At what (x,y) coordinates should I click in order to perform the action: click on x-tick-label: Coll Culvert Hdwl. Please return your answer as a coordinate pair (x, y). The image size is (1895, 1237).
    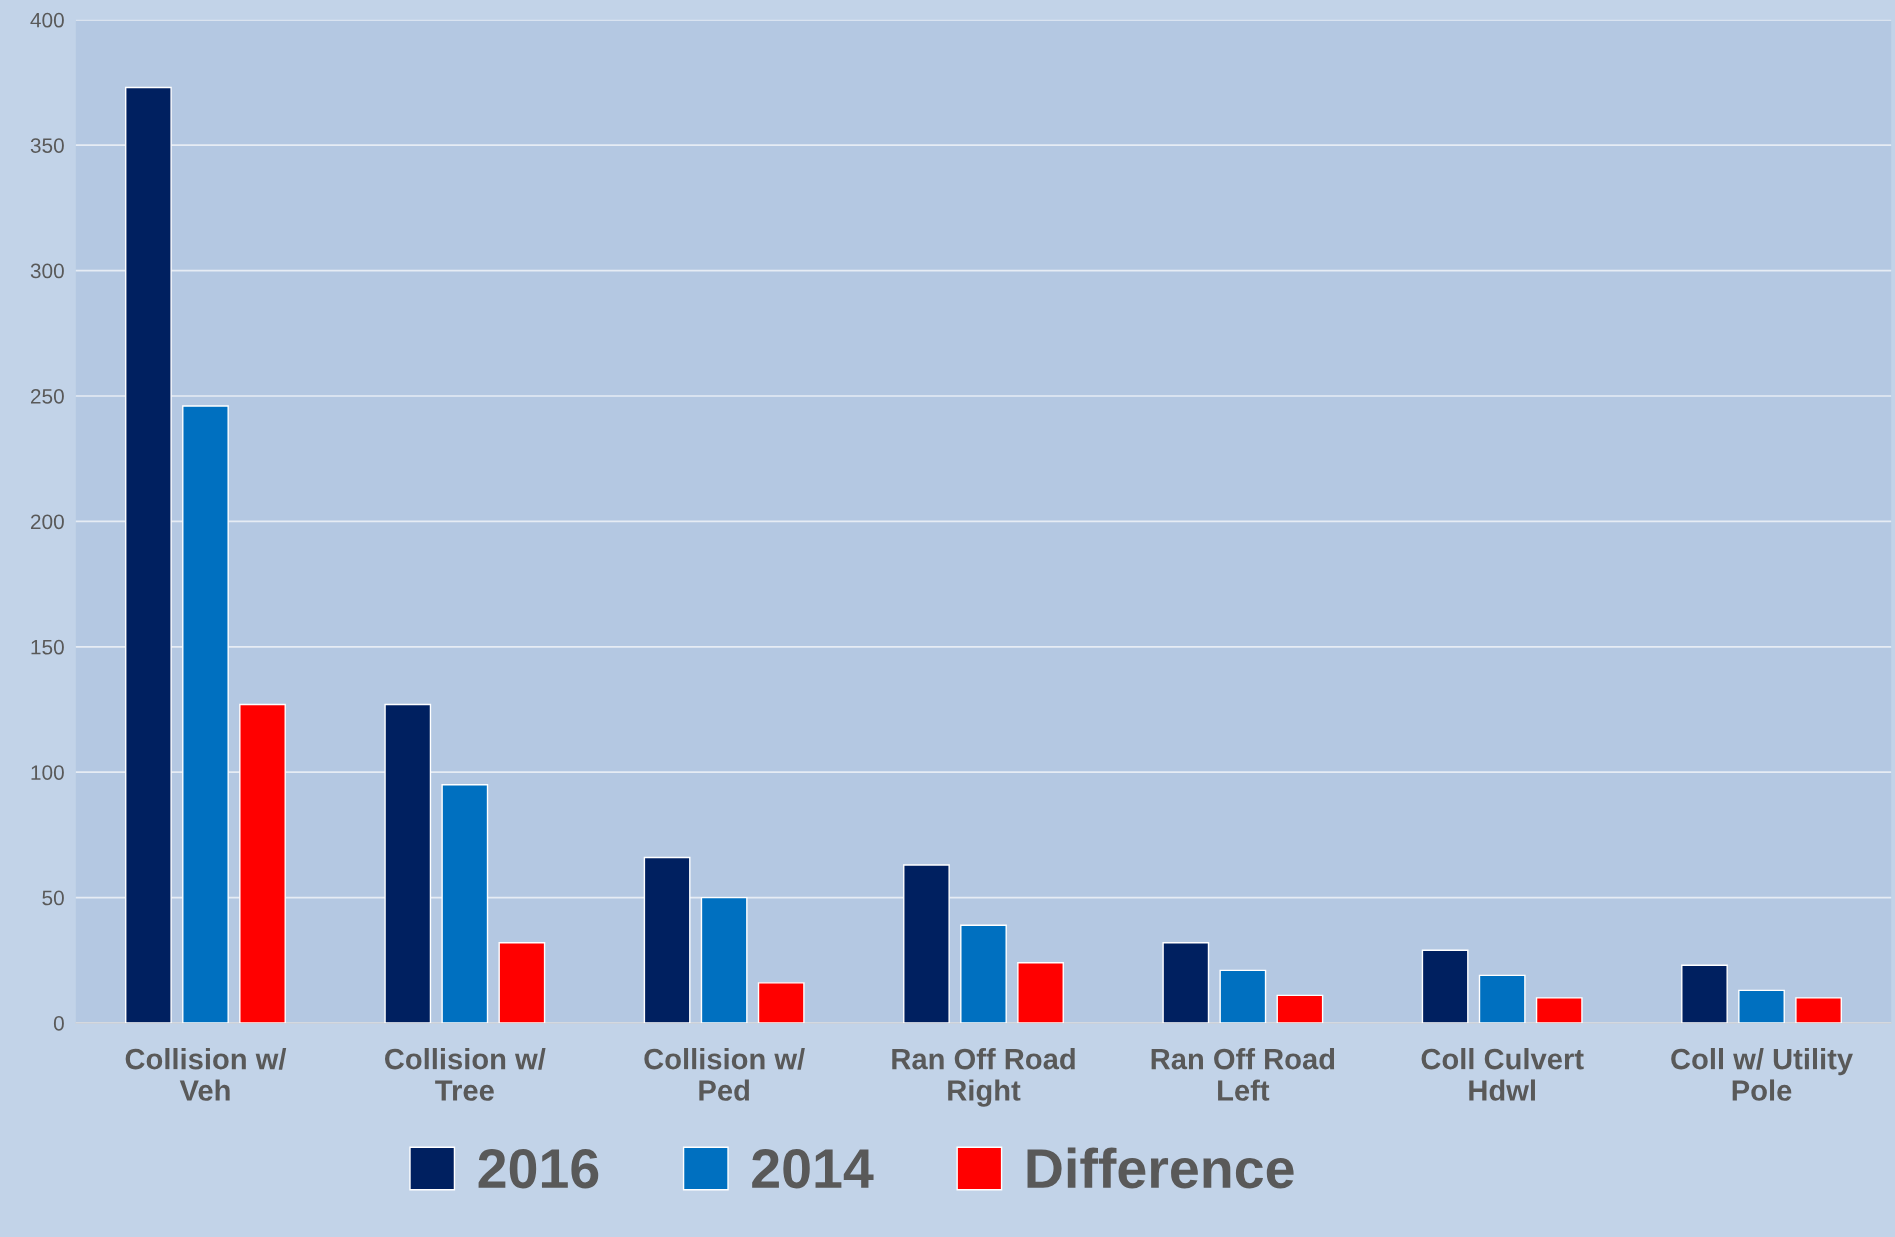
    Looking at the image, I should click on (1502, 1074).